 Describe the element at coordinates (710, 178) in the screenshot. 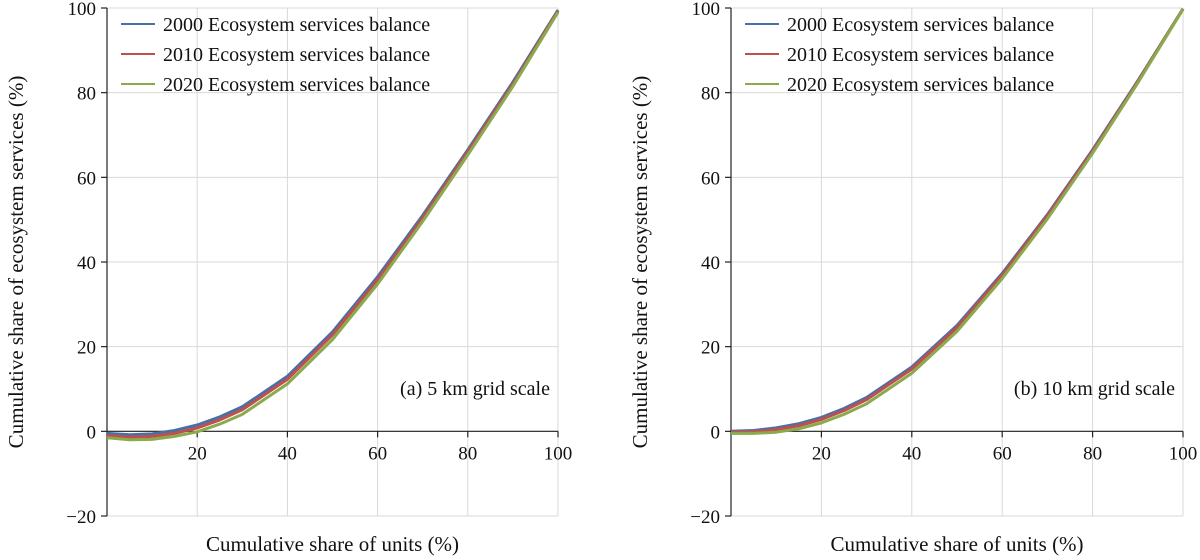

I see `panel-b-ytick-label: 60` at that location.